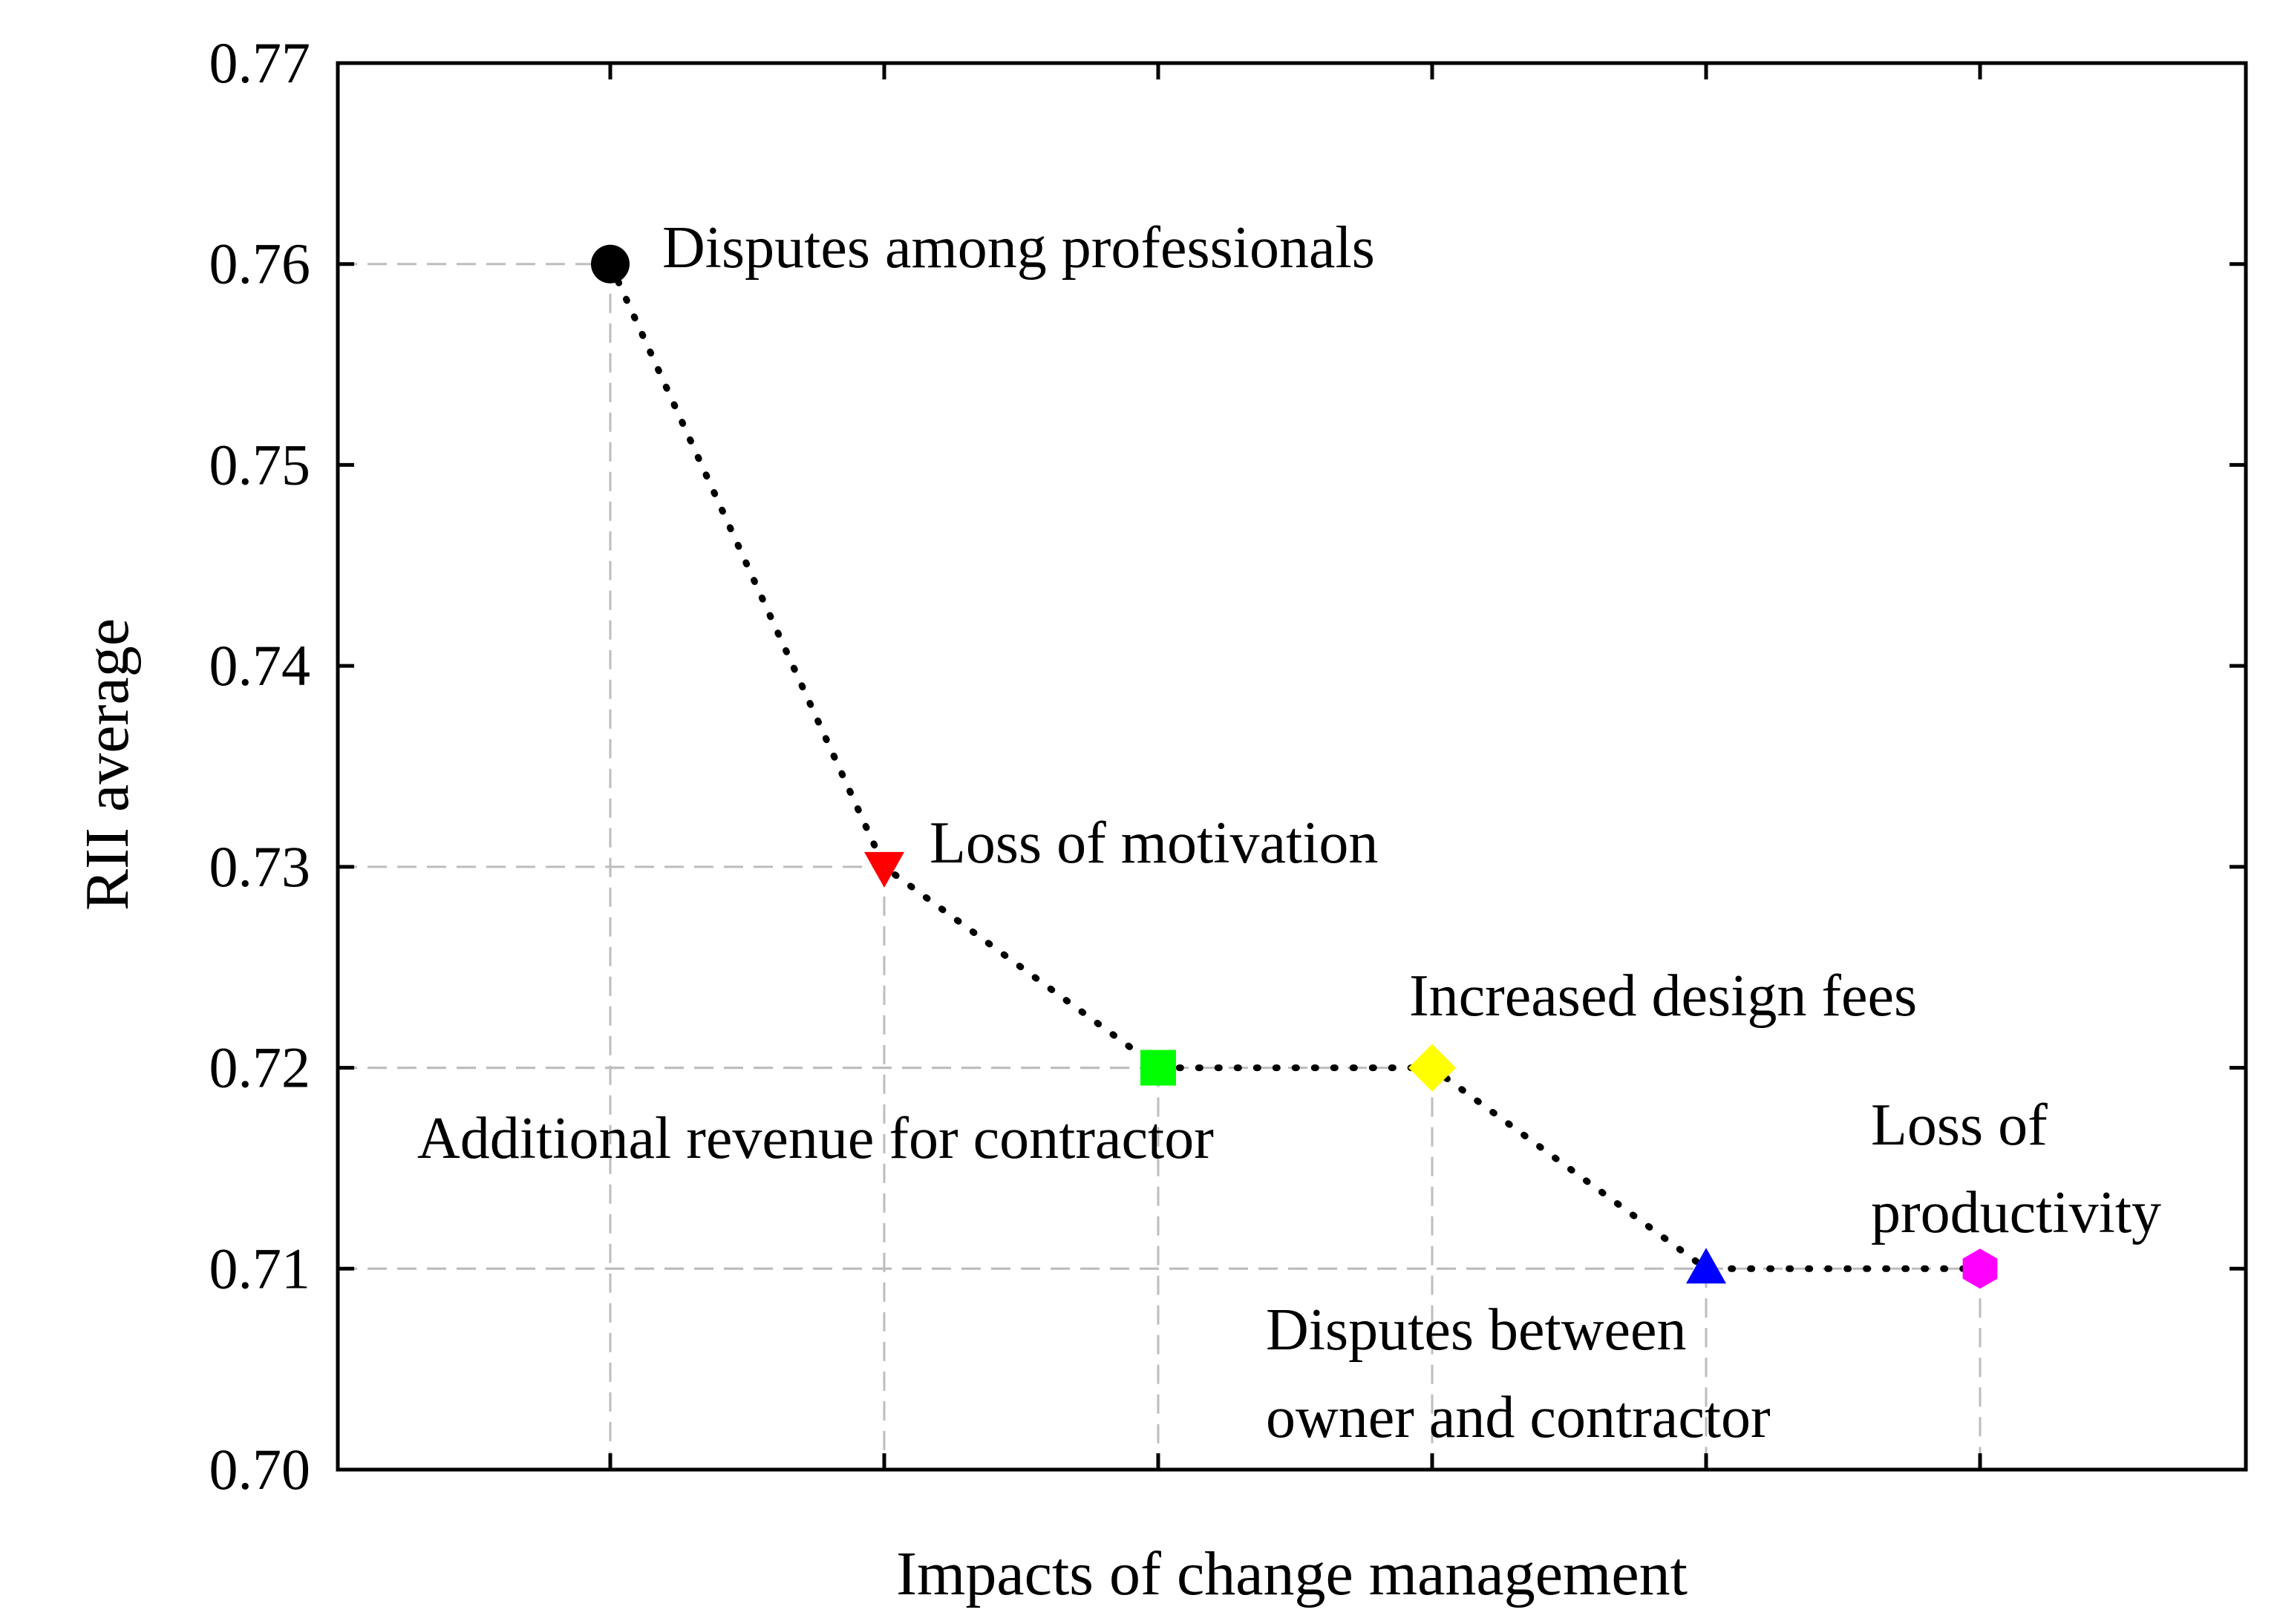 The width and height of the screenshot is (2280, 1624). Describe the element at coordinates (260, 866) in the screenshot. I see `y-tick-label: 0.73` at that location.